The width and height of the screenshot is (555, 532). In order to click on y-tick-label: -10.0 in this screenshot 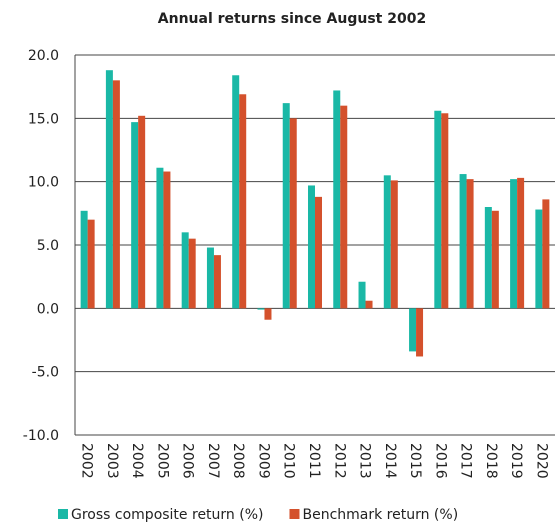, I will do `click(41, 436)`.